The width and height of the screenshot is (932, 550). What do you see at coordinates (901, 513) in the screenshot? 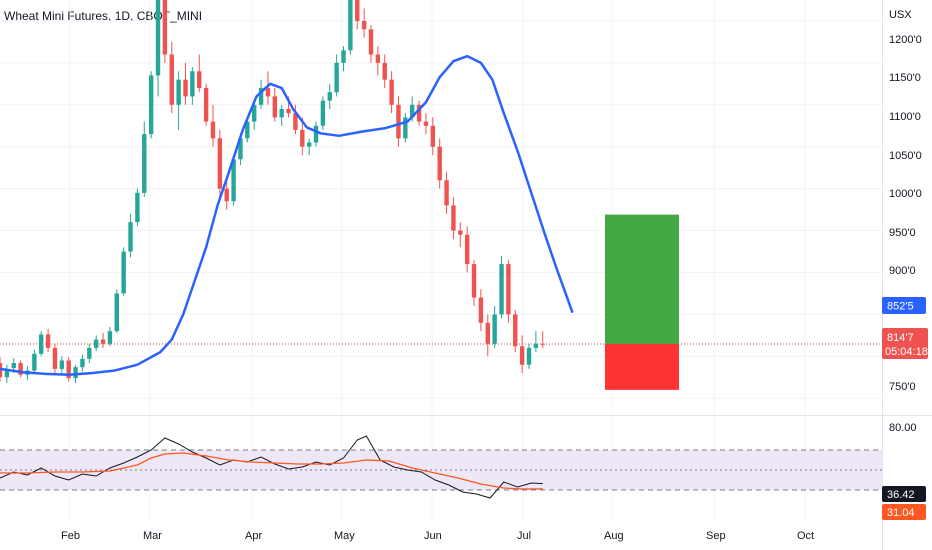
I see `rsi-ma-value-text: 31.04` at bounding box center [901, 513].